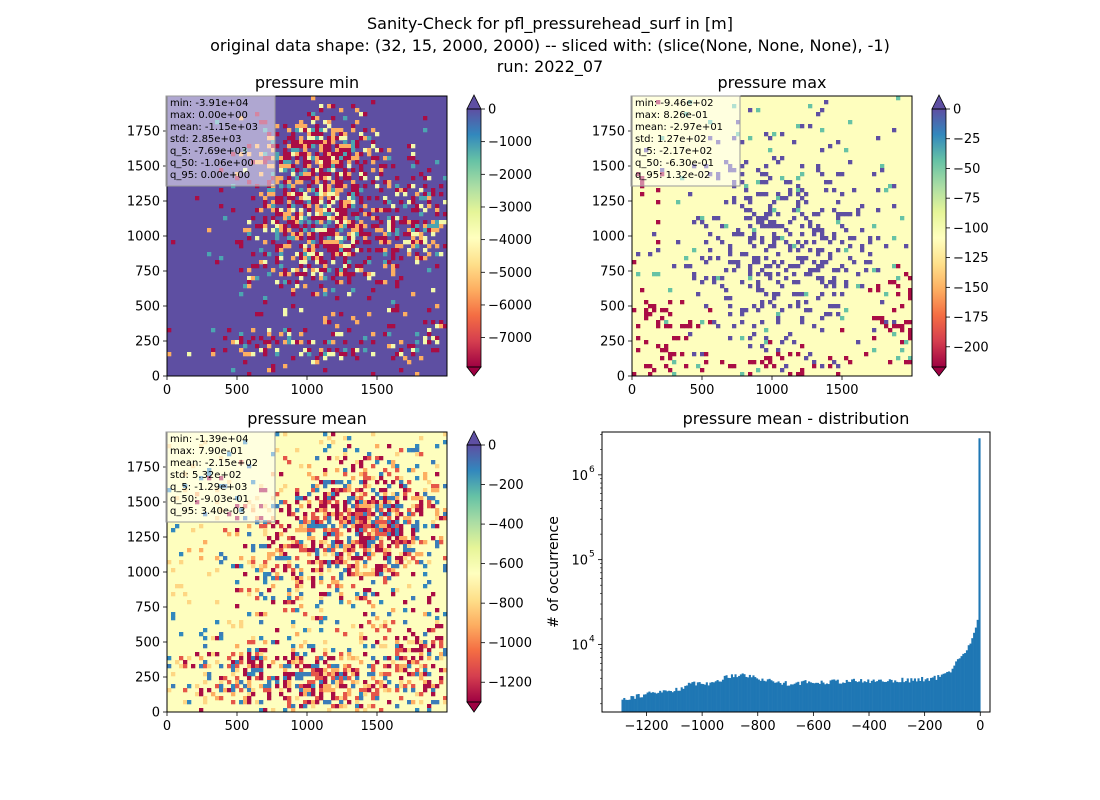 Image resolution: width=1100 pixels, height=800 pixels. I want to click on colorbar-tick-label: −3000, so click(510, 207).